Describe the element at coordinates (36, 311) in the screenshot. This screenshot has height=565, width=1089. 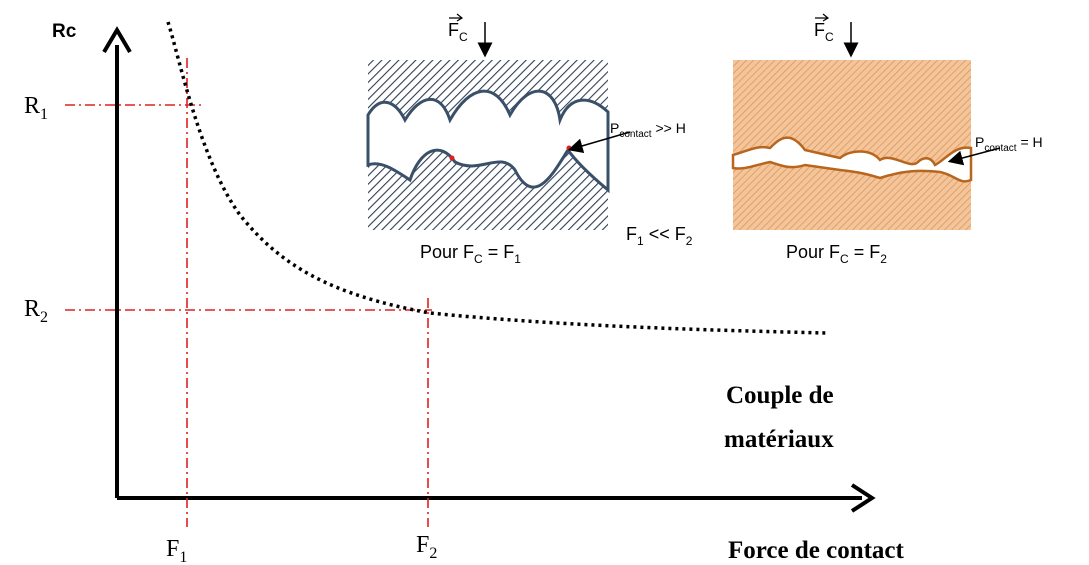
I see `level-label: R2` at that location.